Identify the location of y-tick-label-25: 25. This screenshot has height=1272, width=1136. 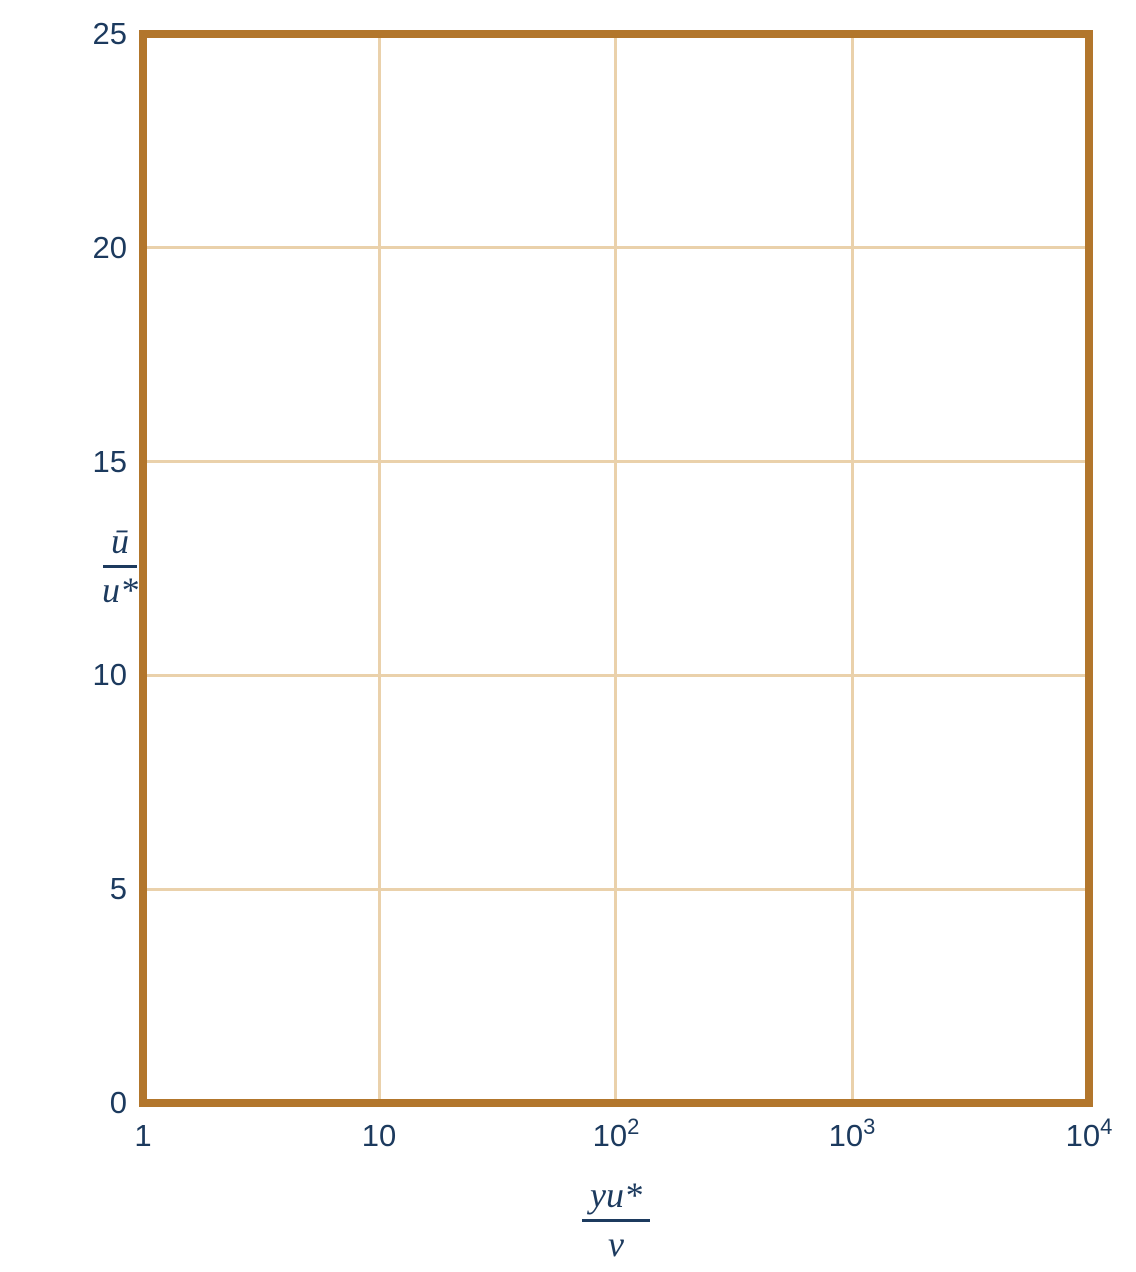
(109, 33).